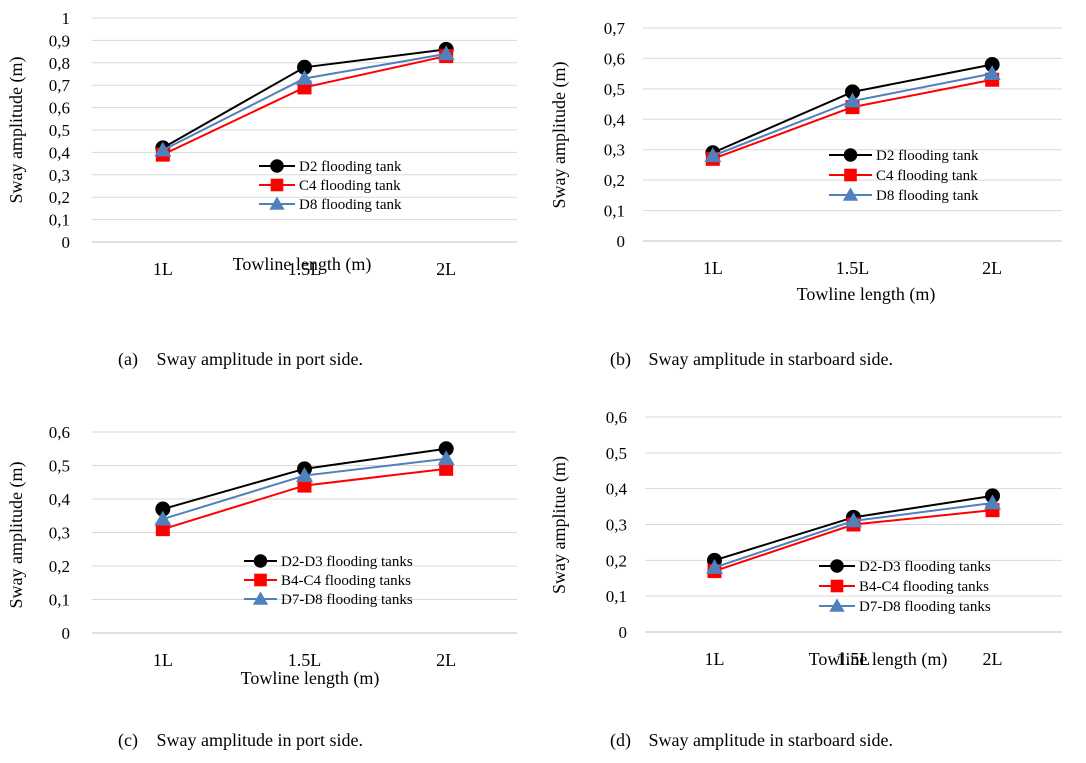 This screenshot has width=1086, height=763. What do you see at coordinates (59, 63) in the screenshot?
I see `y-tick-label: 0,8` at bounding box center [59, 63].